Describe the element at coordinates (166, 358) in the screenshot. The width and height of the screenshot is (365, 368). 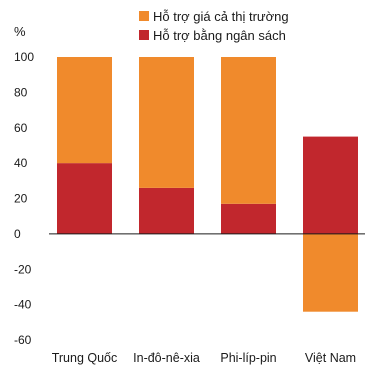
I see `x-tick-label: In-đô-nê-xia` at that location.